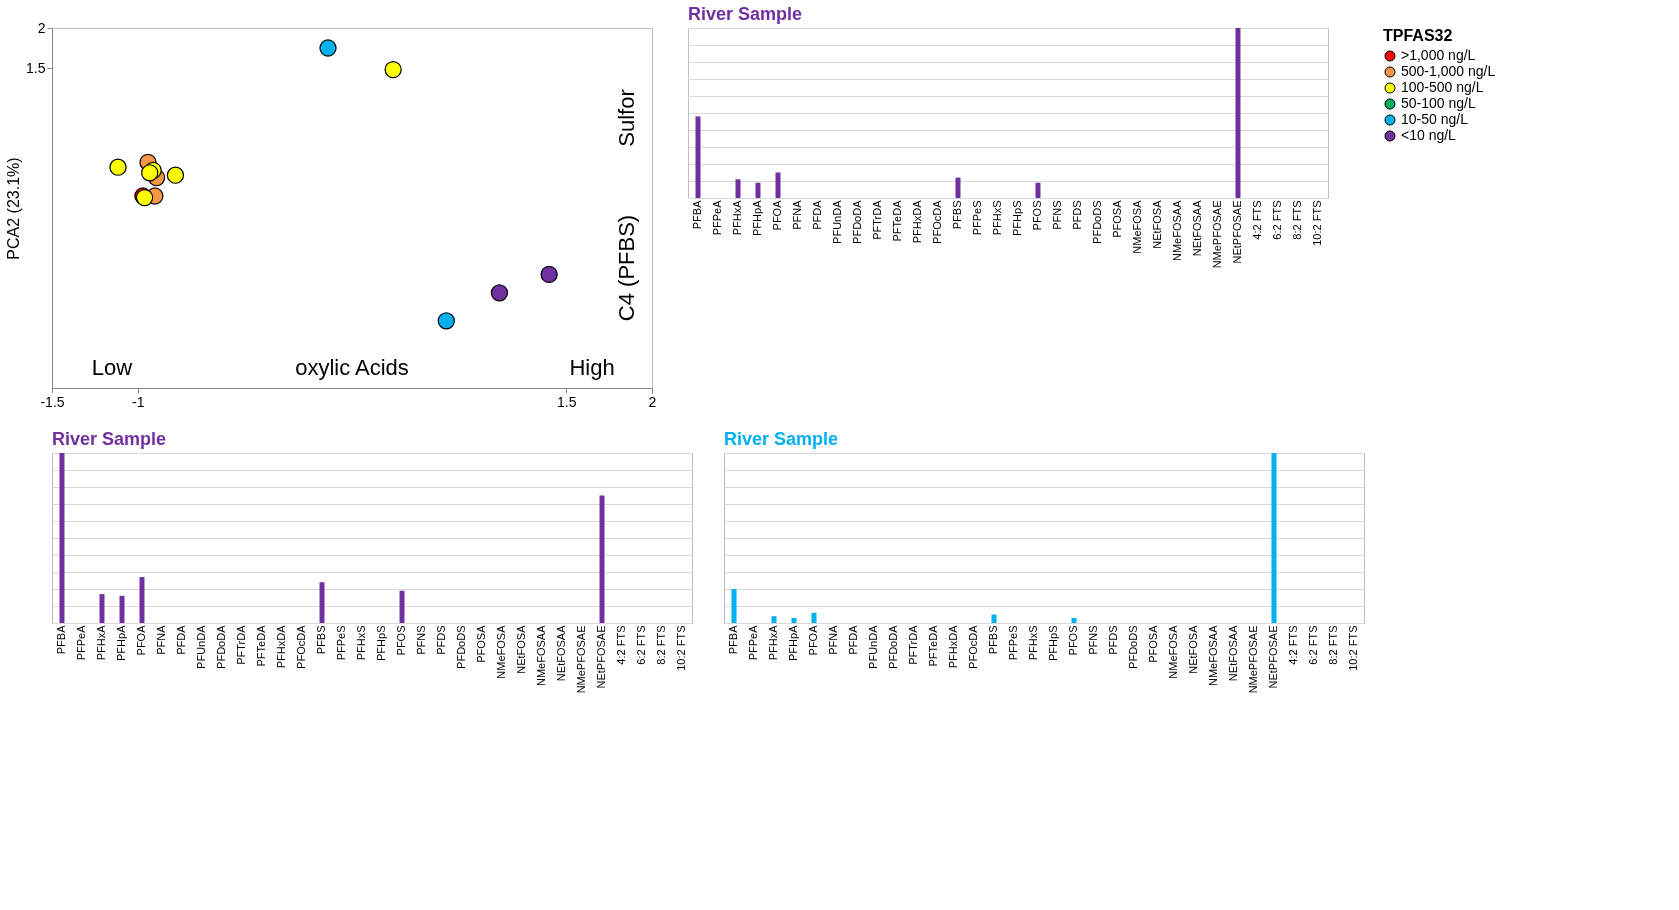 The height and width of the screenshot is (910, 1679). What do you see at coordinates (626, 118) in the screenshot?
I see `annotation: Sulfor` at bounding box center [626, 118].